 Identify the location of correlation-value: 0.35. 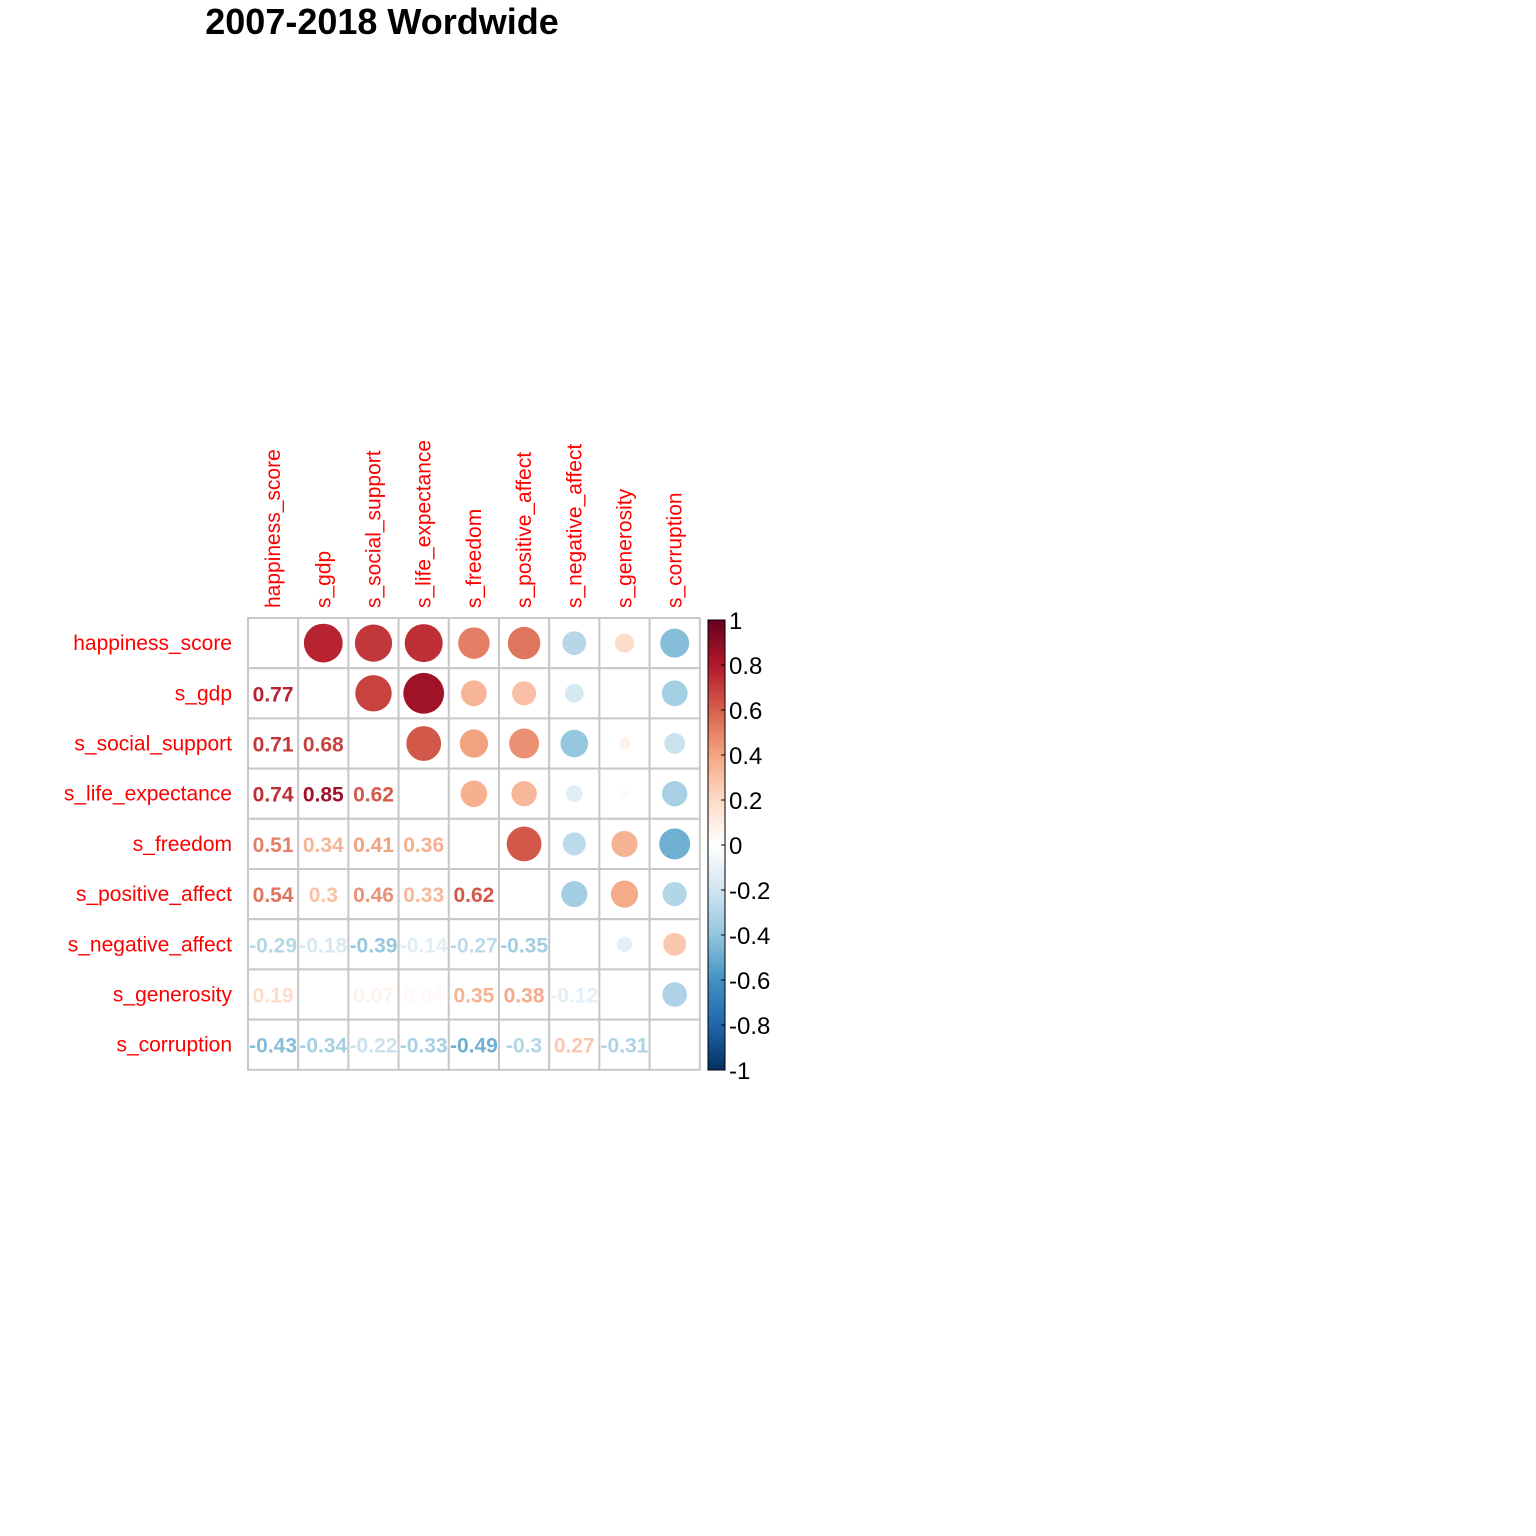
(473, 996).